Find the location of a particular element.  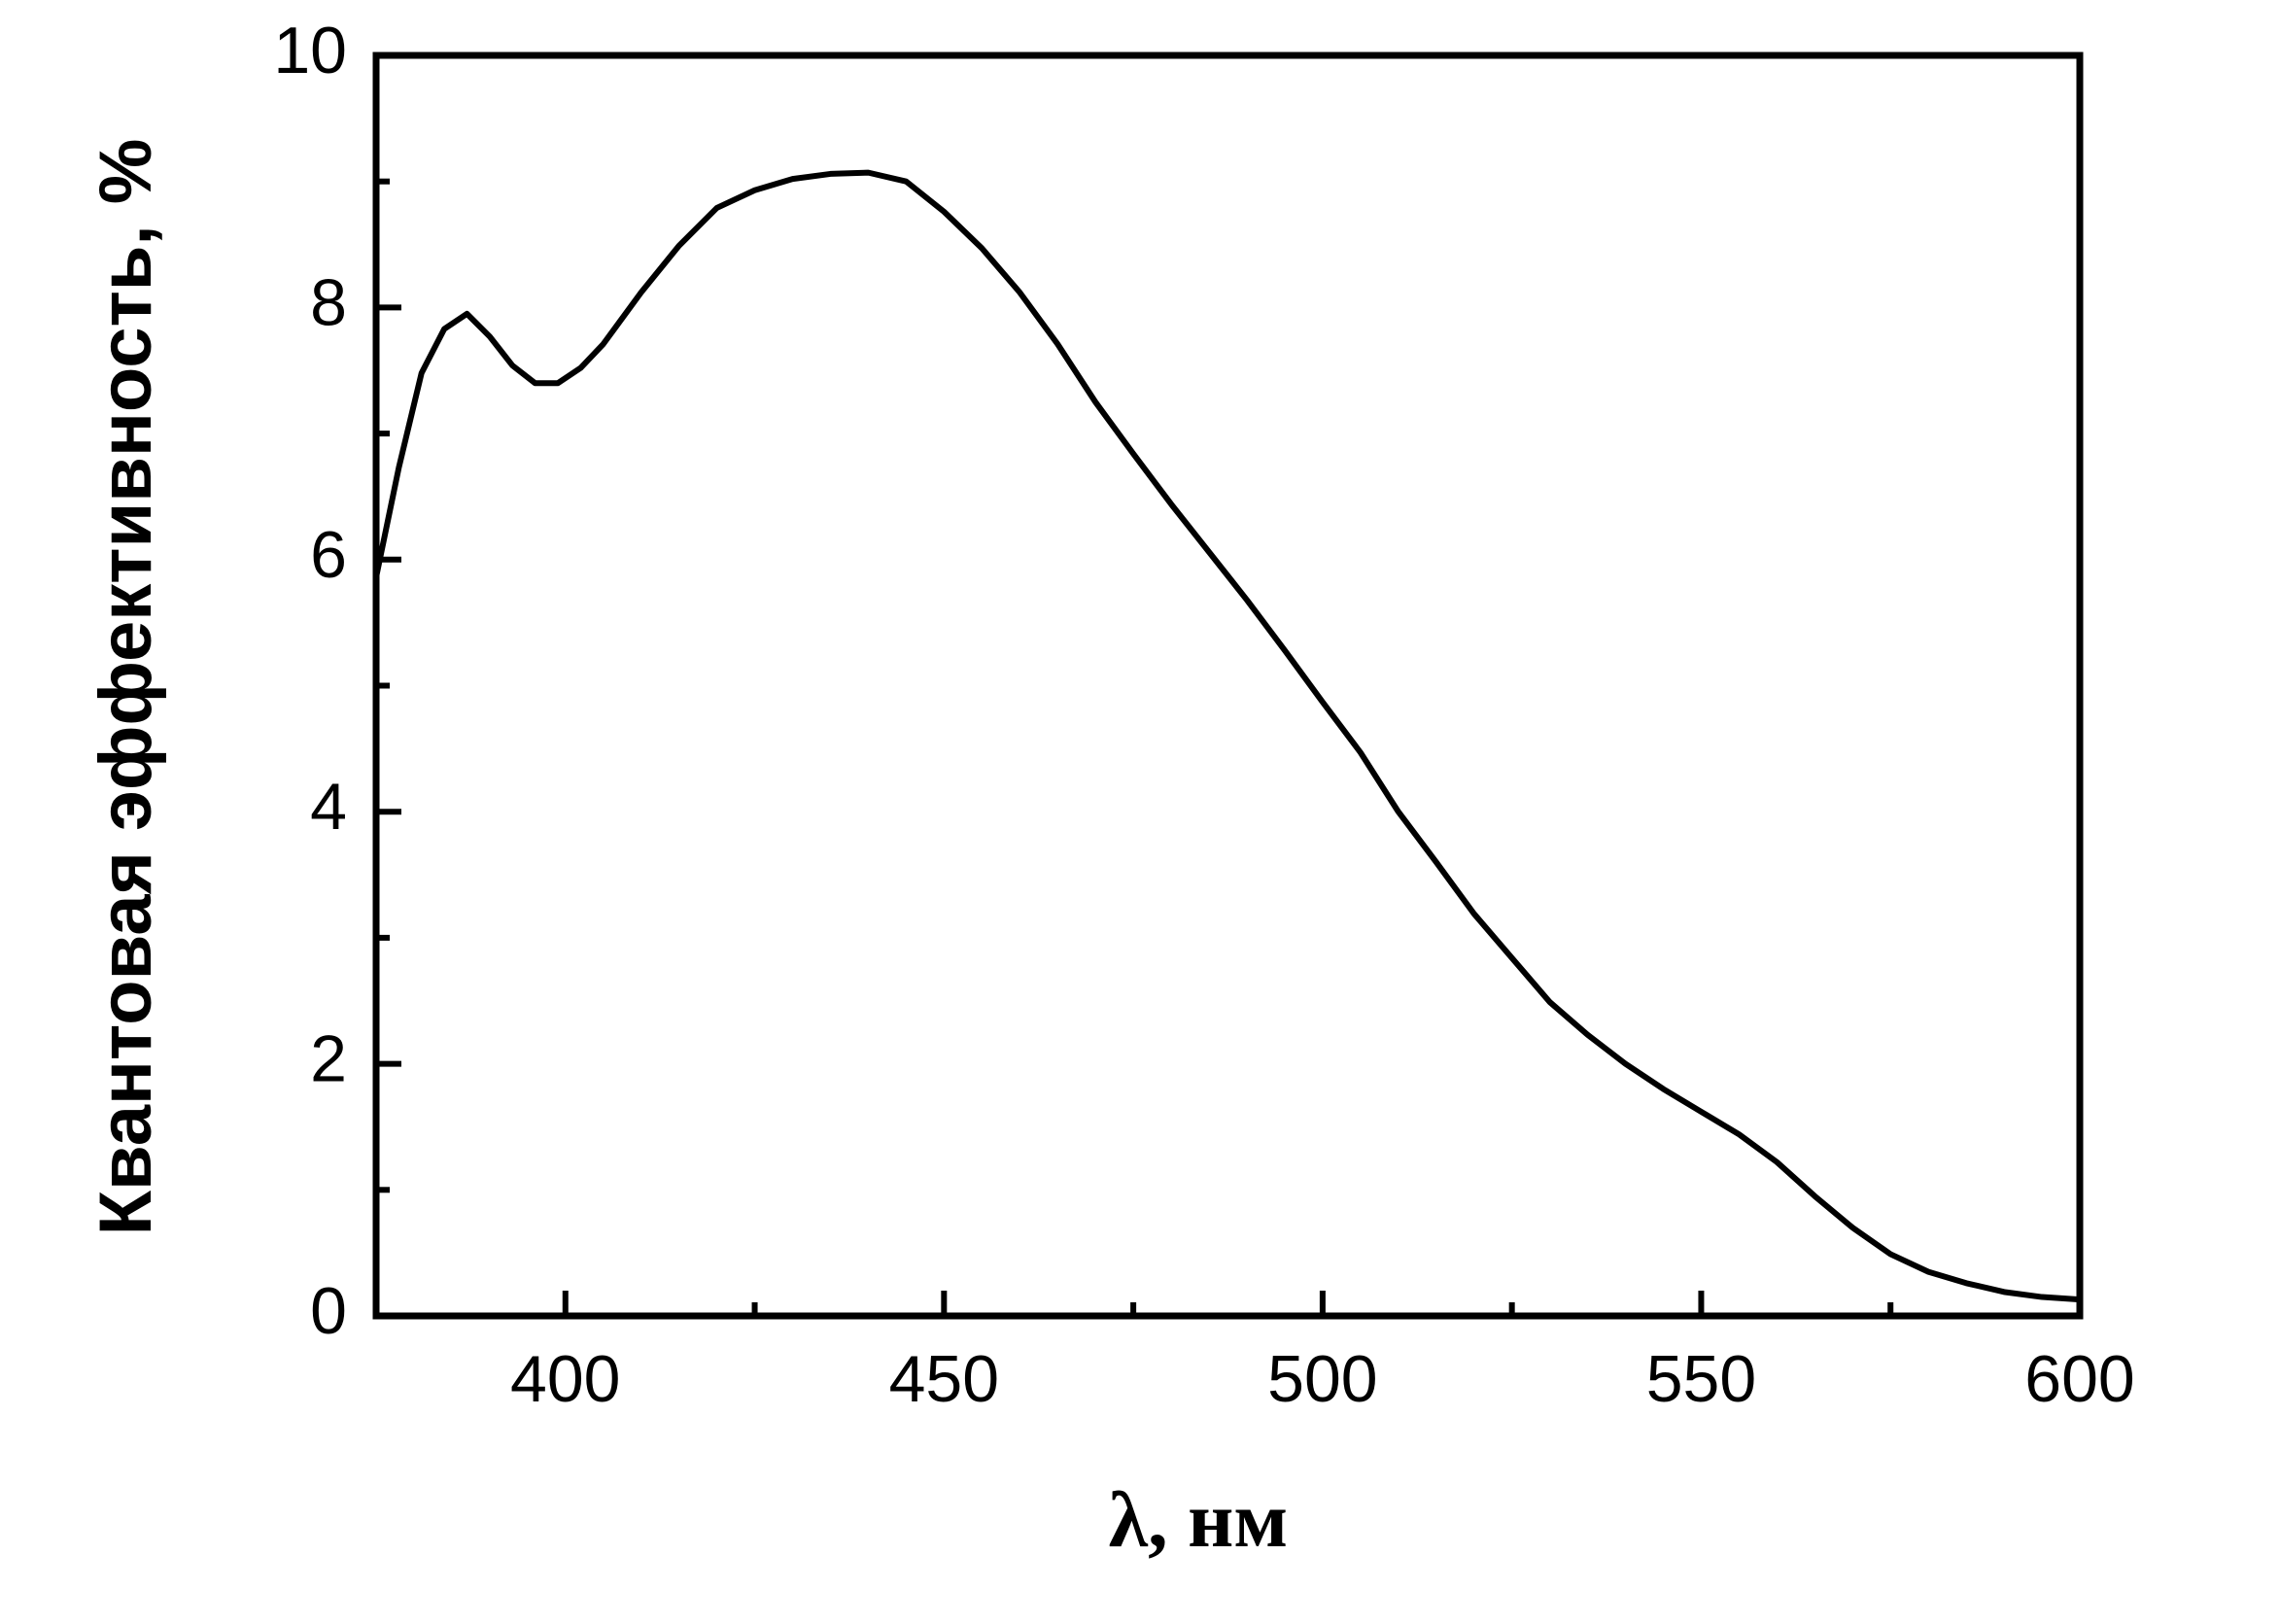

x-tick-label: 500 is located at coordinates (1322, 1379).